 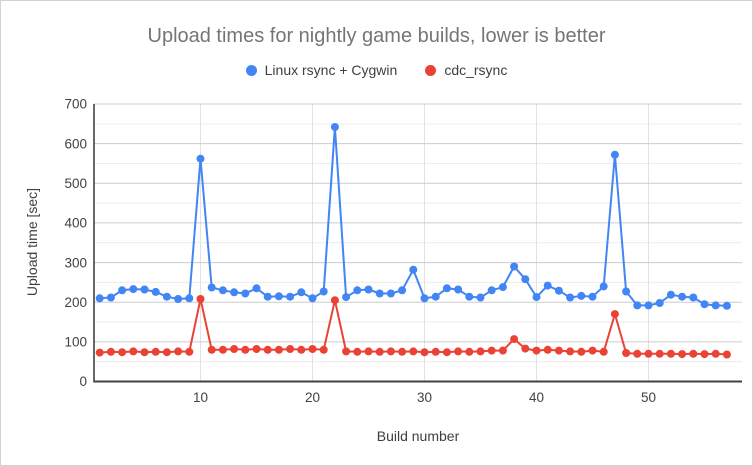 I want to click on y-tick-label: 700, so click(x=75, y=104).